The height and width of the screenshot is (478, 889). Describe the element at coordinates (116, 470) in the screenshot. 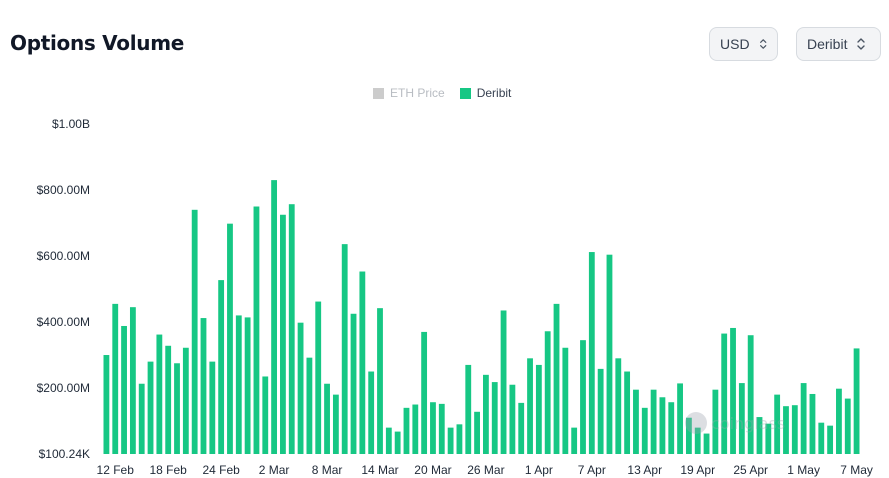

I see `x-tick-label: 12 Feb` at that location.